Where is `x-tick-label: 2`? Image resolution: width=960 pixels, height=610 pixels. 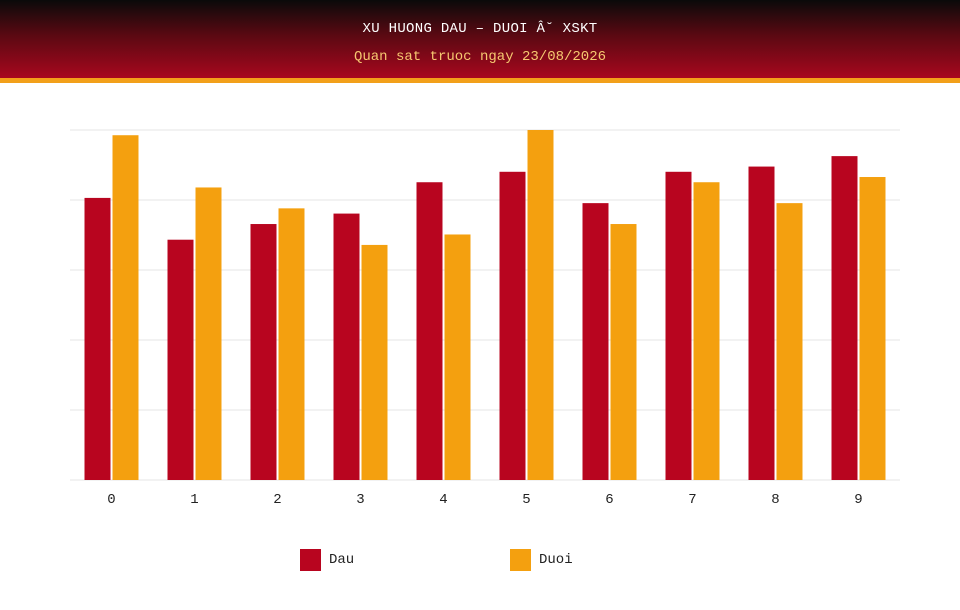 x-tick-label: 2 is located at coordinates (277, 500).